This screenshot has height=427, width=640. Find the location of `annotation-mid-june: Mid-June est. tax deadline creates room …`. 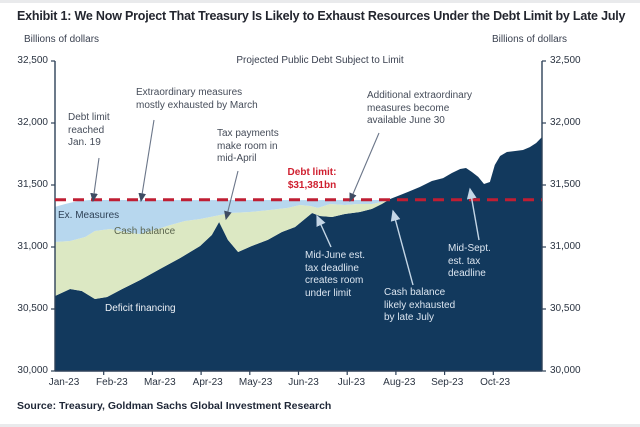

annotation-mid-june: Mid-June est. tax deadline creates room … is located at coordinates (335, 274).